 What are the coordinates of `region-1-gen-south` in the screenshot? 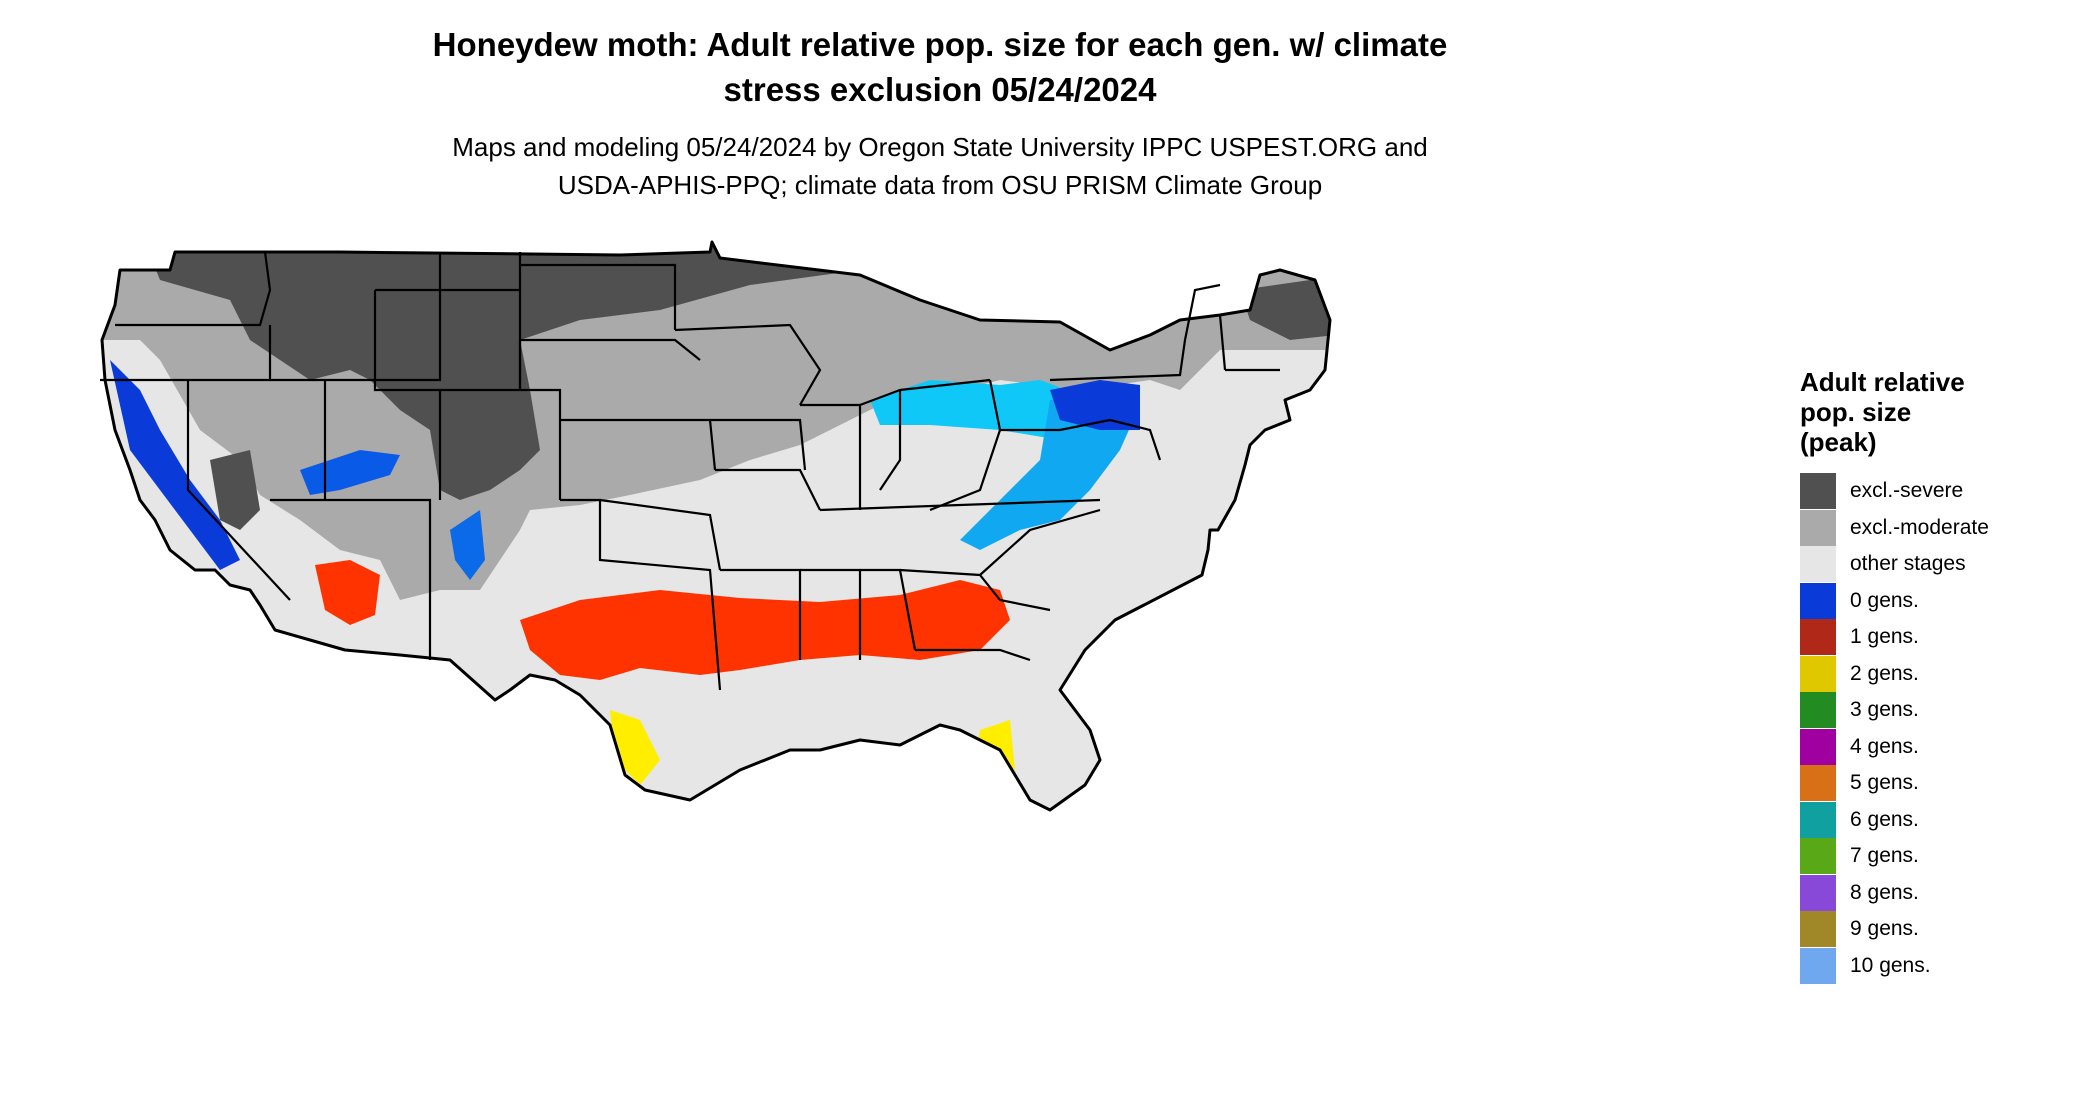 It's located at (765, 630).